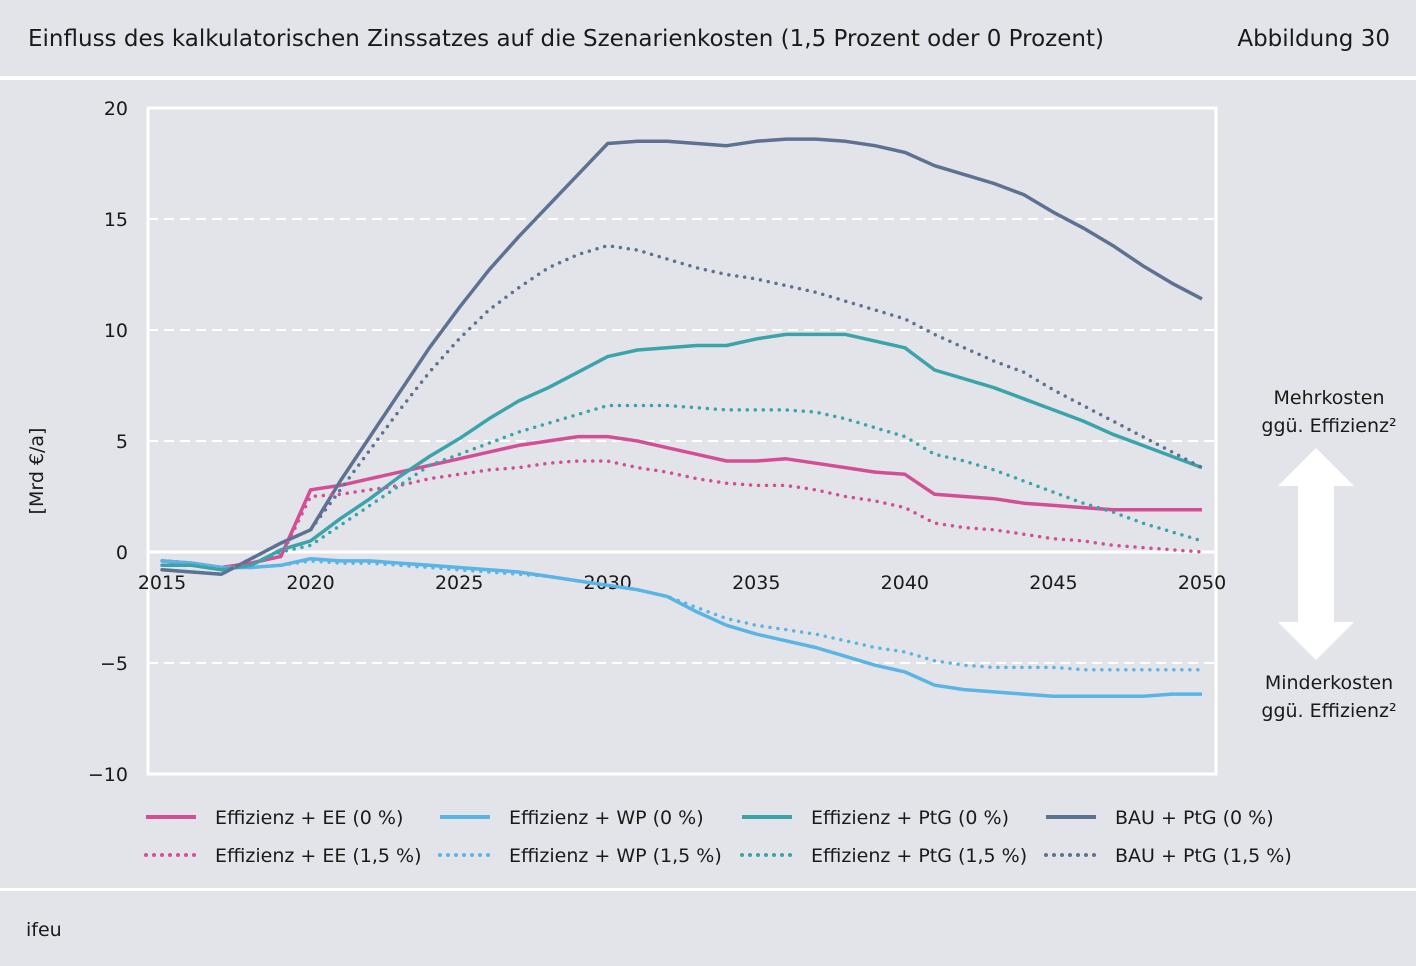  What do you see at coordinates (1329, 426) in the screenshot?
I see `upper-annotation-line2: ggü. Effizienz²` at bounding box center [1329, 426].